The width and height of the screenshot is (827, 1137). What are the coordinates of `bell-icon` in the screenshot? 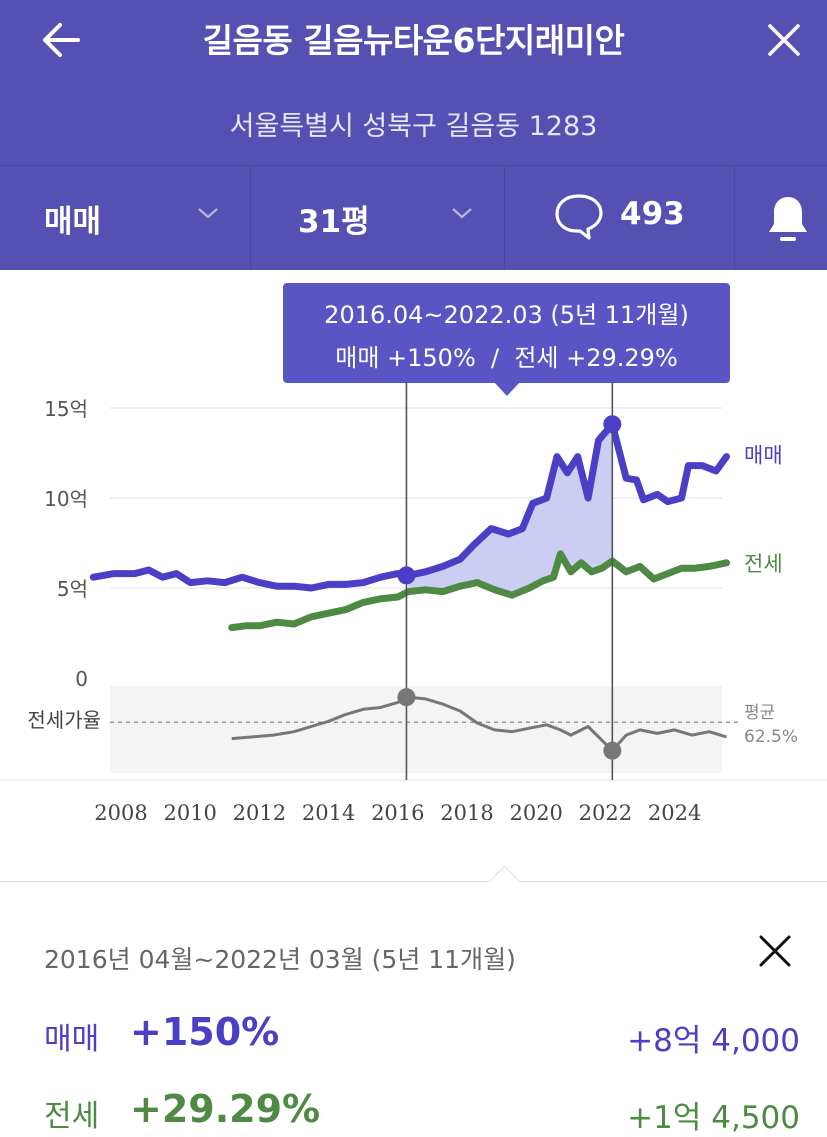 It's located at (788, 219).